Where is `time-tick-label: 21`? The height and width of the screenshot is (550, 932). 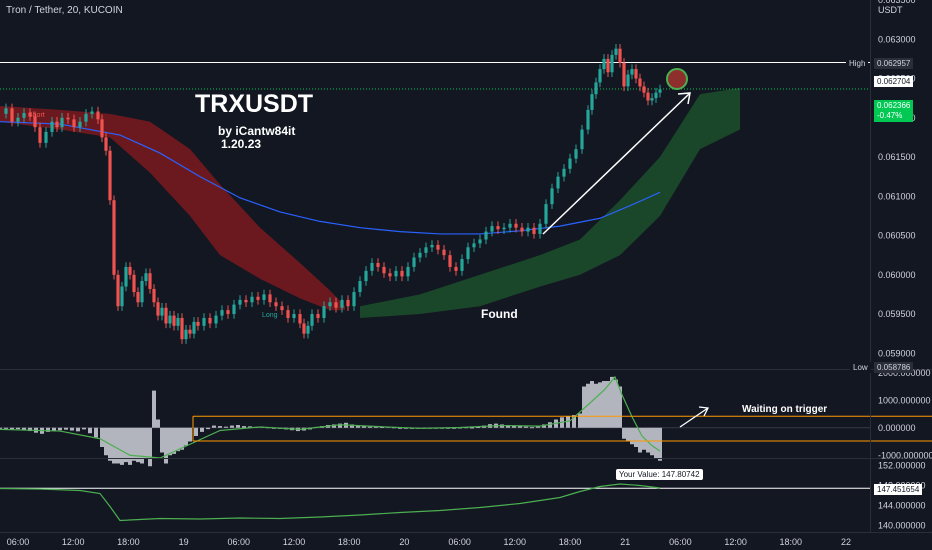 time-tick-label: 21 is located at coordinates (625, 542).